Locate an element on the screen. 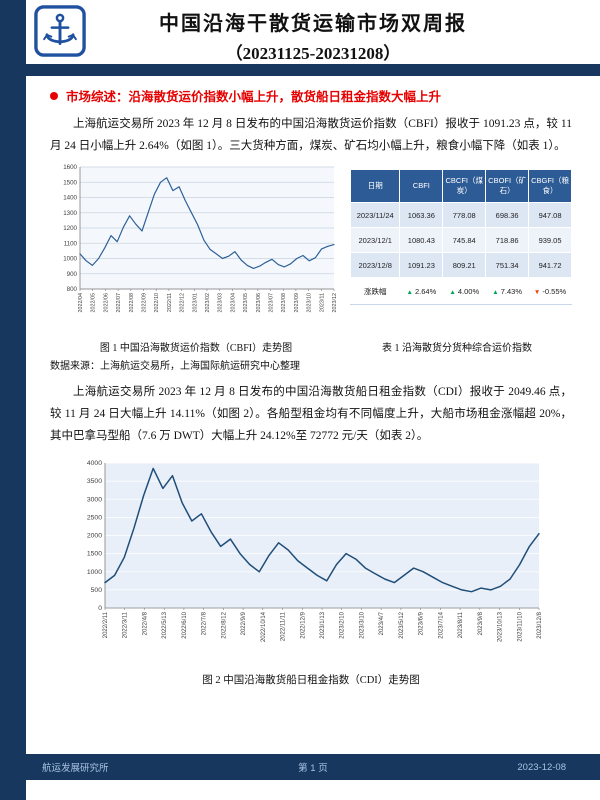 This screenshot has width=600, height=800. x-tick-label: 2022/11/11 is located at coordinates (284, 627).